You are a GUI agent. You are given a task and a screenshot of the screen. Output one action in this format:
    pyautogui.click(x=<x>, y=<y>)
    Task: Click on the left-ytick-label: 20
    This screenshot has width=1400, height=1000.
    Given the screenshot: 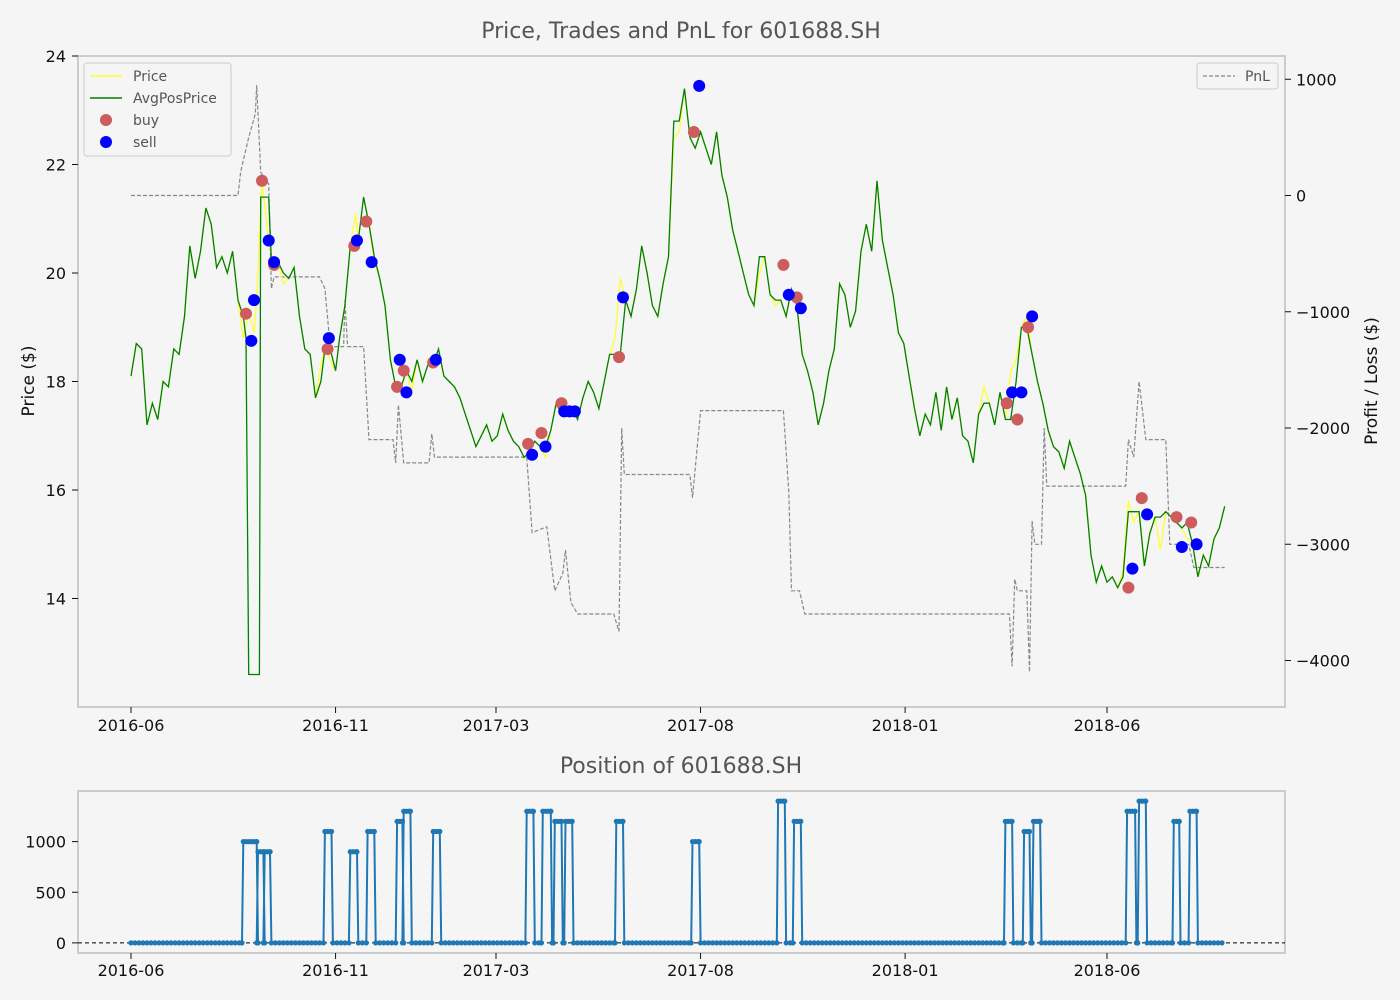 What is the action you would take?
    pyautogui.click(x=56, y=273)
    